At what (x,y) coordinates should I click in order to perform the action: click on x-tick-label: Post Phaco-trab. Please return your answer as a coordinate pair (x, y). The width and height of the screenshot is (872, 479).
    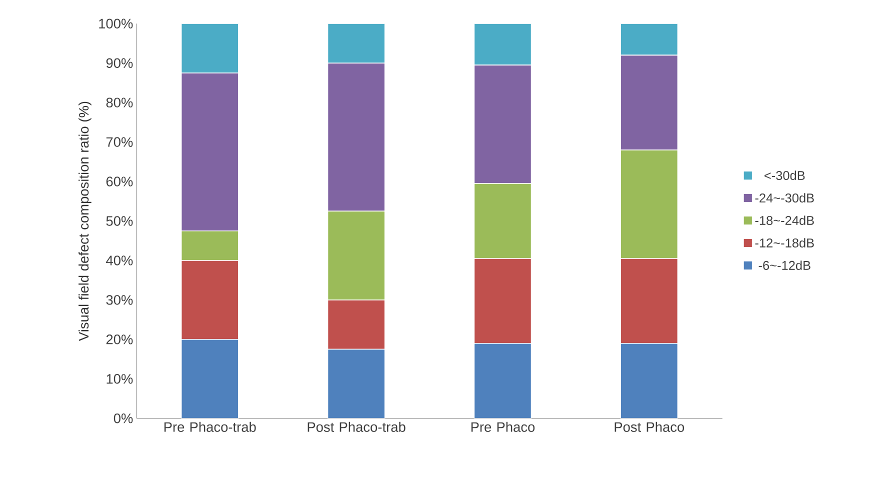
    Looking at the image, I should click on (357, 427).